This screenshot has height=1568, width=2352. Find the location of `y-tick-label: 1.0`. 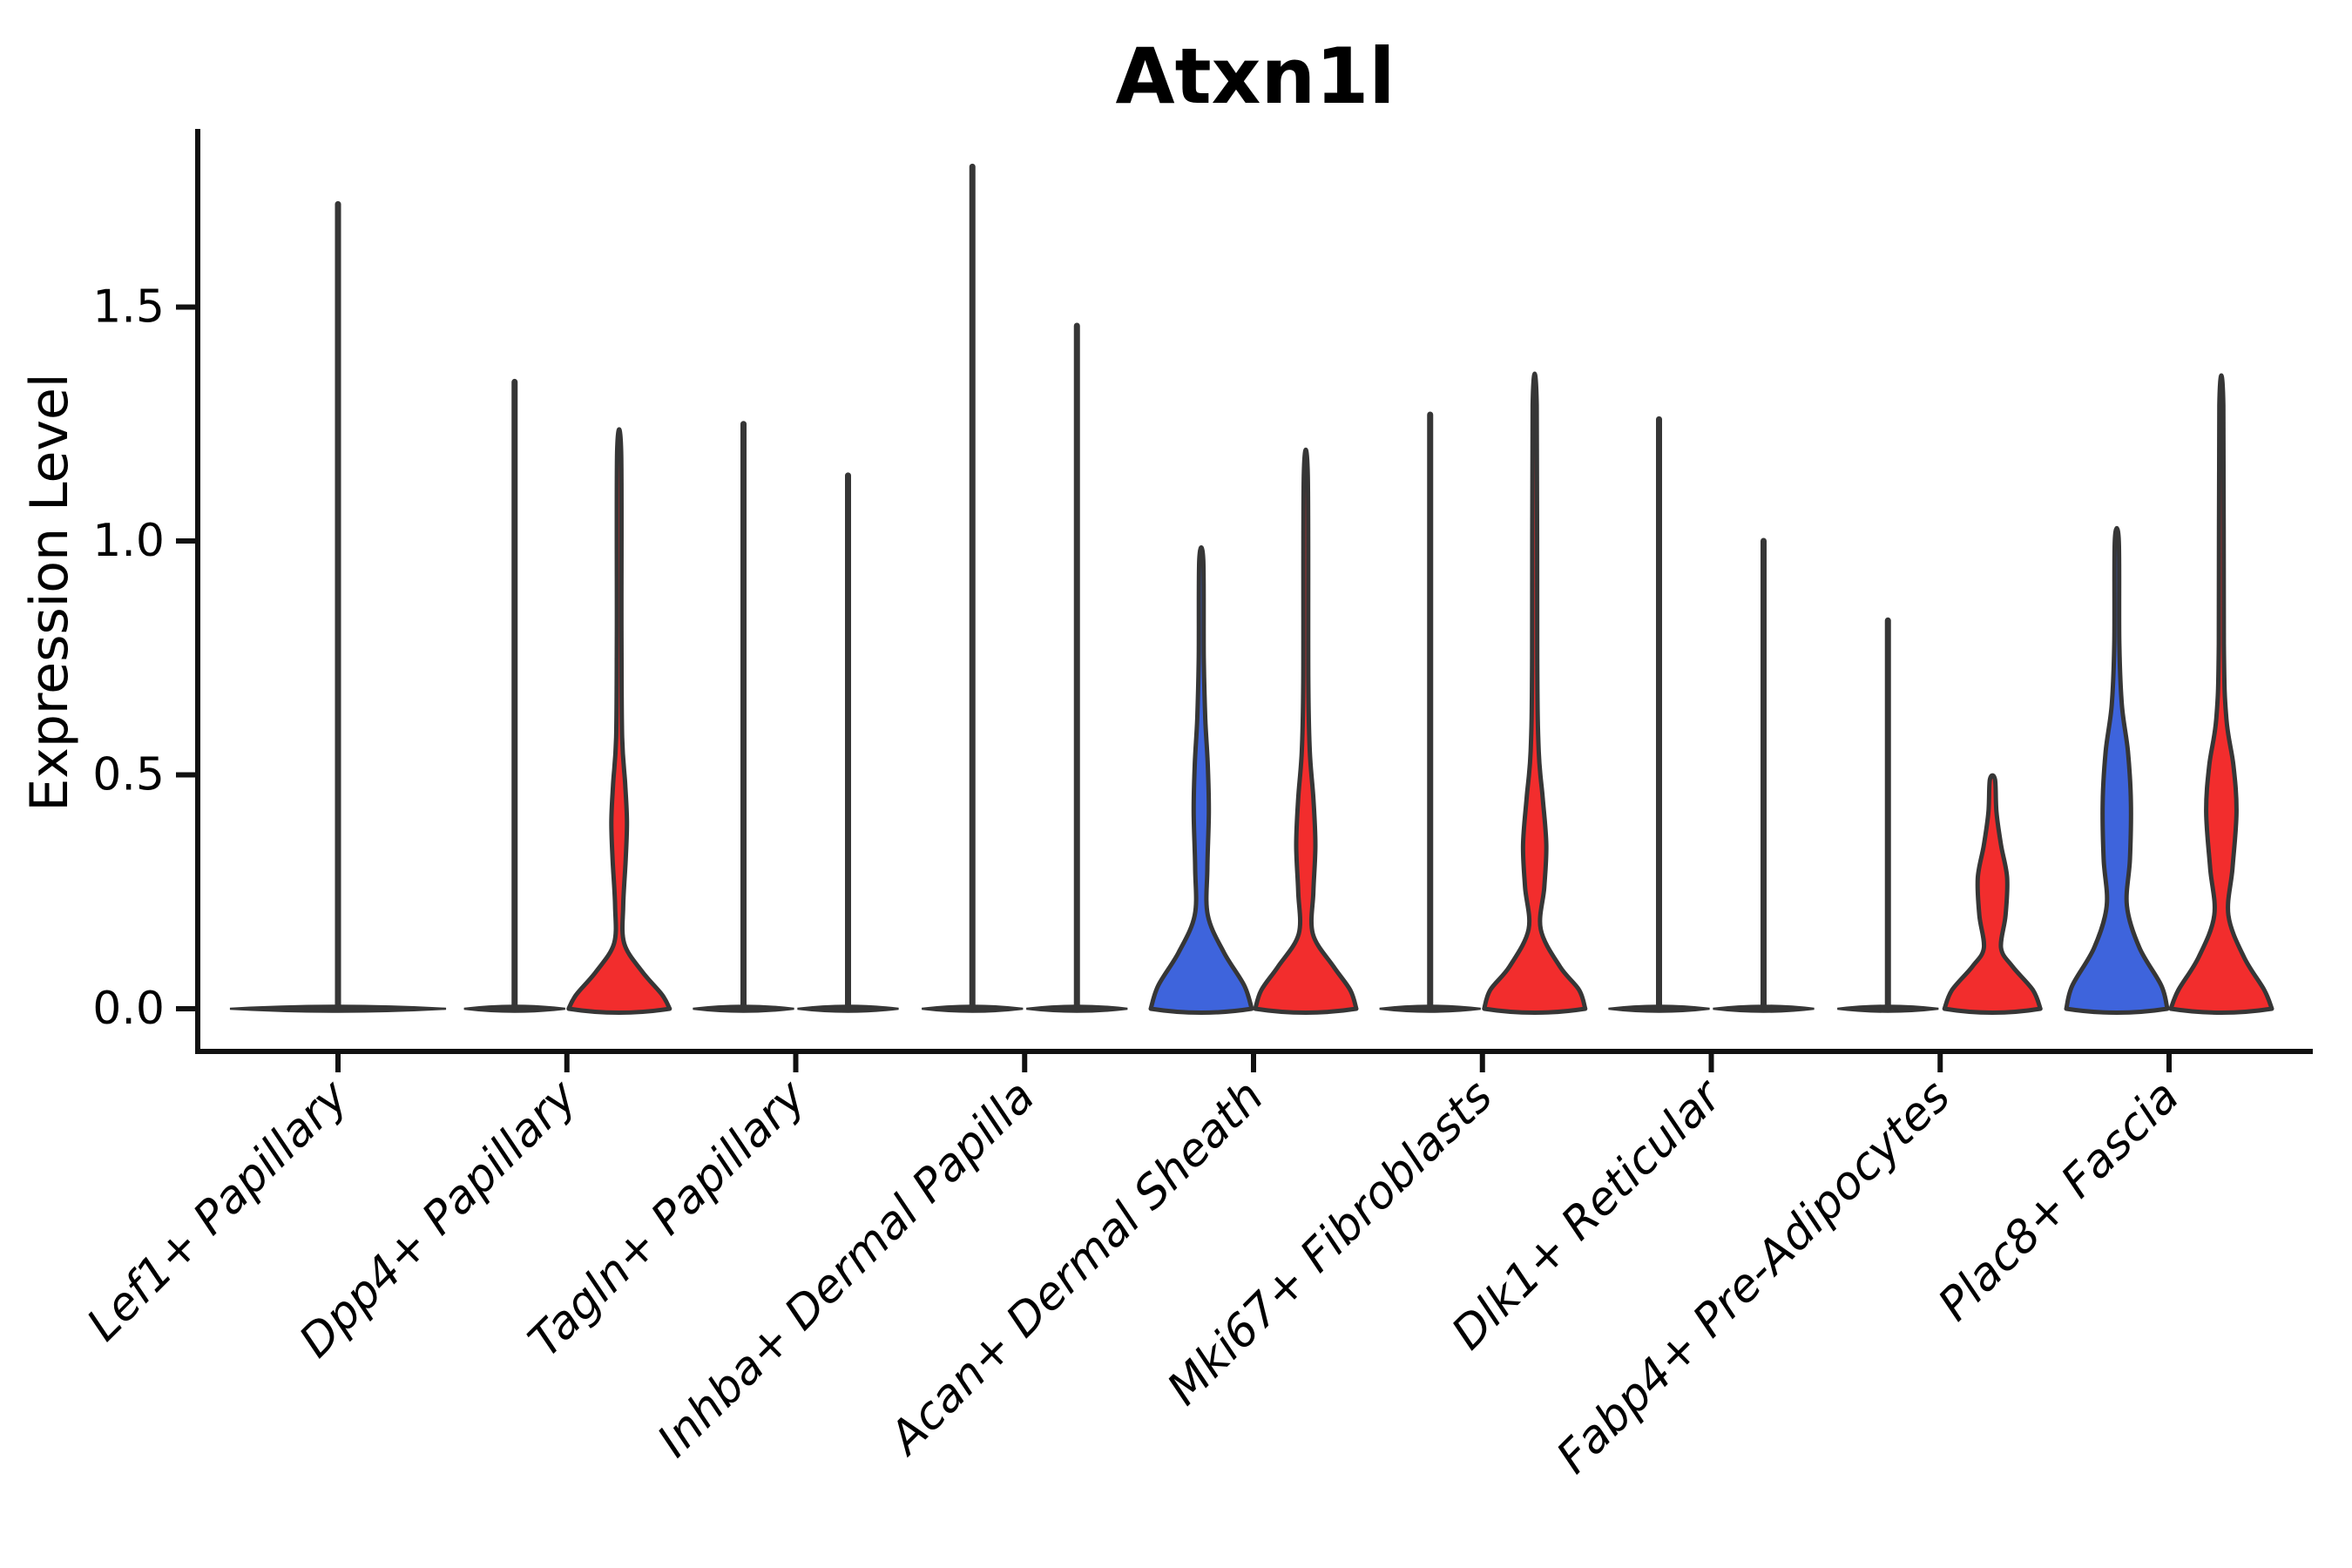

y-tick-label: 1.0 is located at coordinates (129, 541).